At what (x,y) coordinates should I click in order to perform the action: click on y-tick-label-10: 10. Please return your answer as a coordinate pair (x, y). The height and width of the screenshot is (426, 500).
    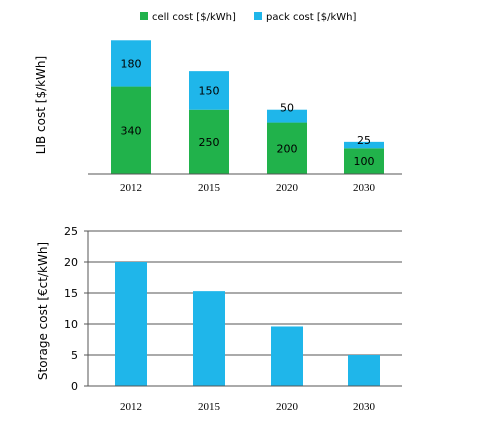
    Looking at the image, I should click on (71, 324).